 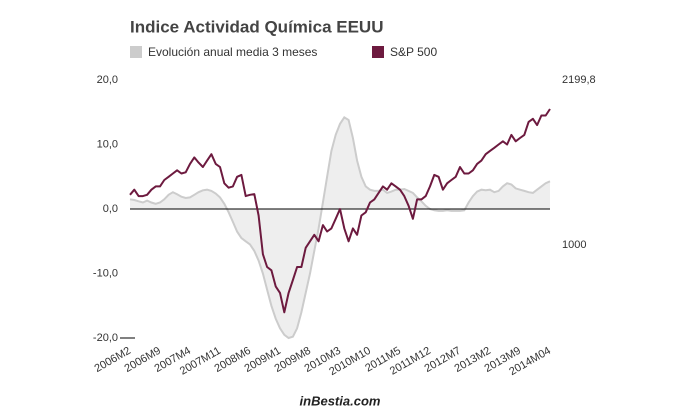 What do you see at coordinates (579, 80) in the screenshot?
I see `y2-tick-label: 2199,8` at bounding box center [579, 80].